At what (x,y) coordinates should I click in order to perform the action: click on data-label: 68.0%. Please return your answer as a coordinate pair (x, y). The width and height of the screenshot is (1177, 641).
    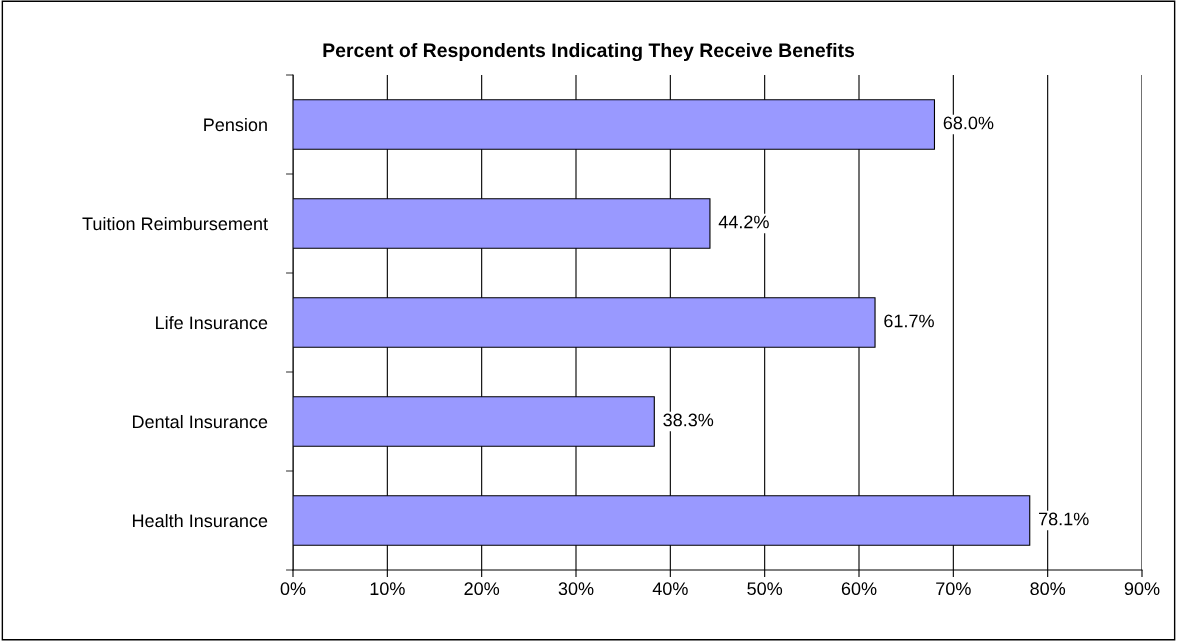
    Looking at the image, I should click on (968, 123).